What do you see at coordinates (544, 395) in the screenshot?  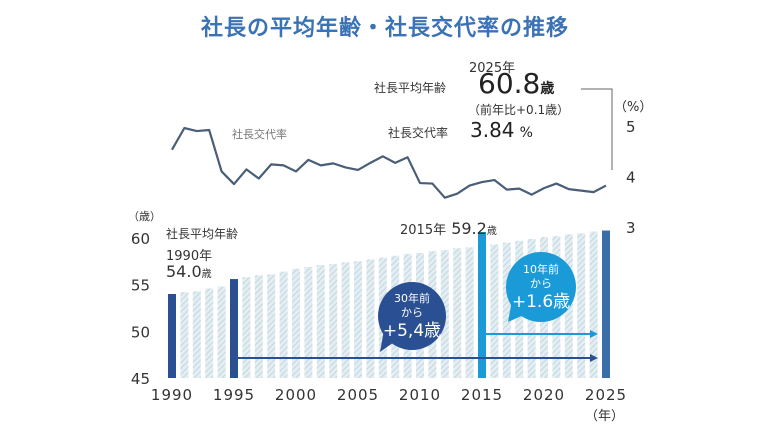 I see `x-tick-2020: 2020` at bounding box center [544, 395].